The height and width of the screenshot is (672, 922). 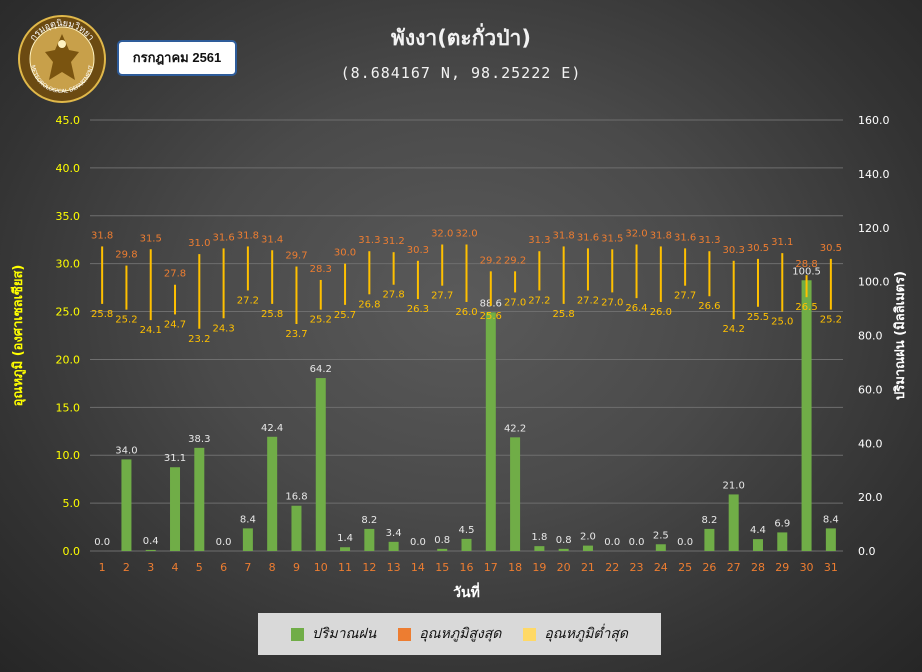 I want to click on y-left-tick-label: 30.0, so click(x=68, y=264).